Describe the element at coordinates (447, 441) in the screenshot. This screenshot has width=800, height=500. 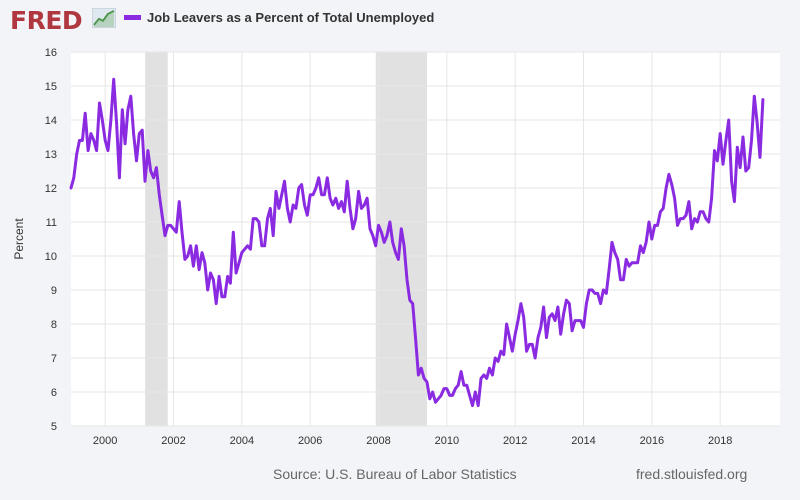
I see `x-tick-label: 2010` at that location.